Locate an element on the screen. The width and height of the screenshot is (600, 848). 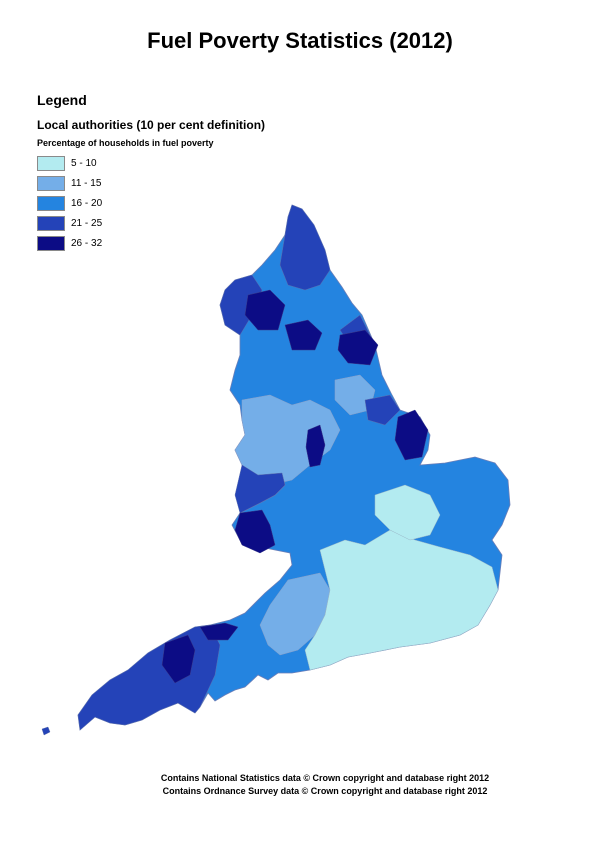
legend-item-26-32: 26 - 32 is located at coordinates (151, 243).